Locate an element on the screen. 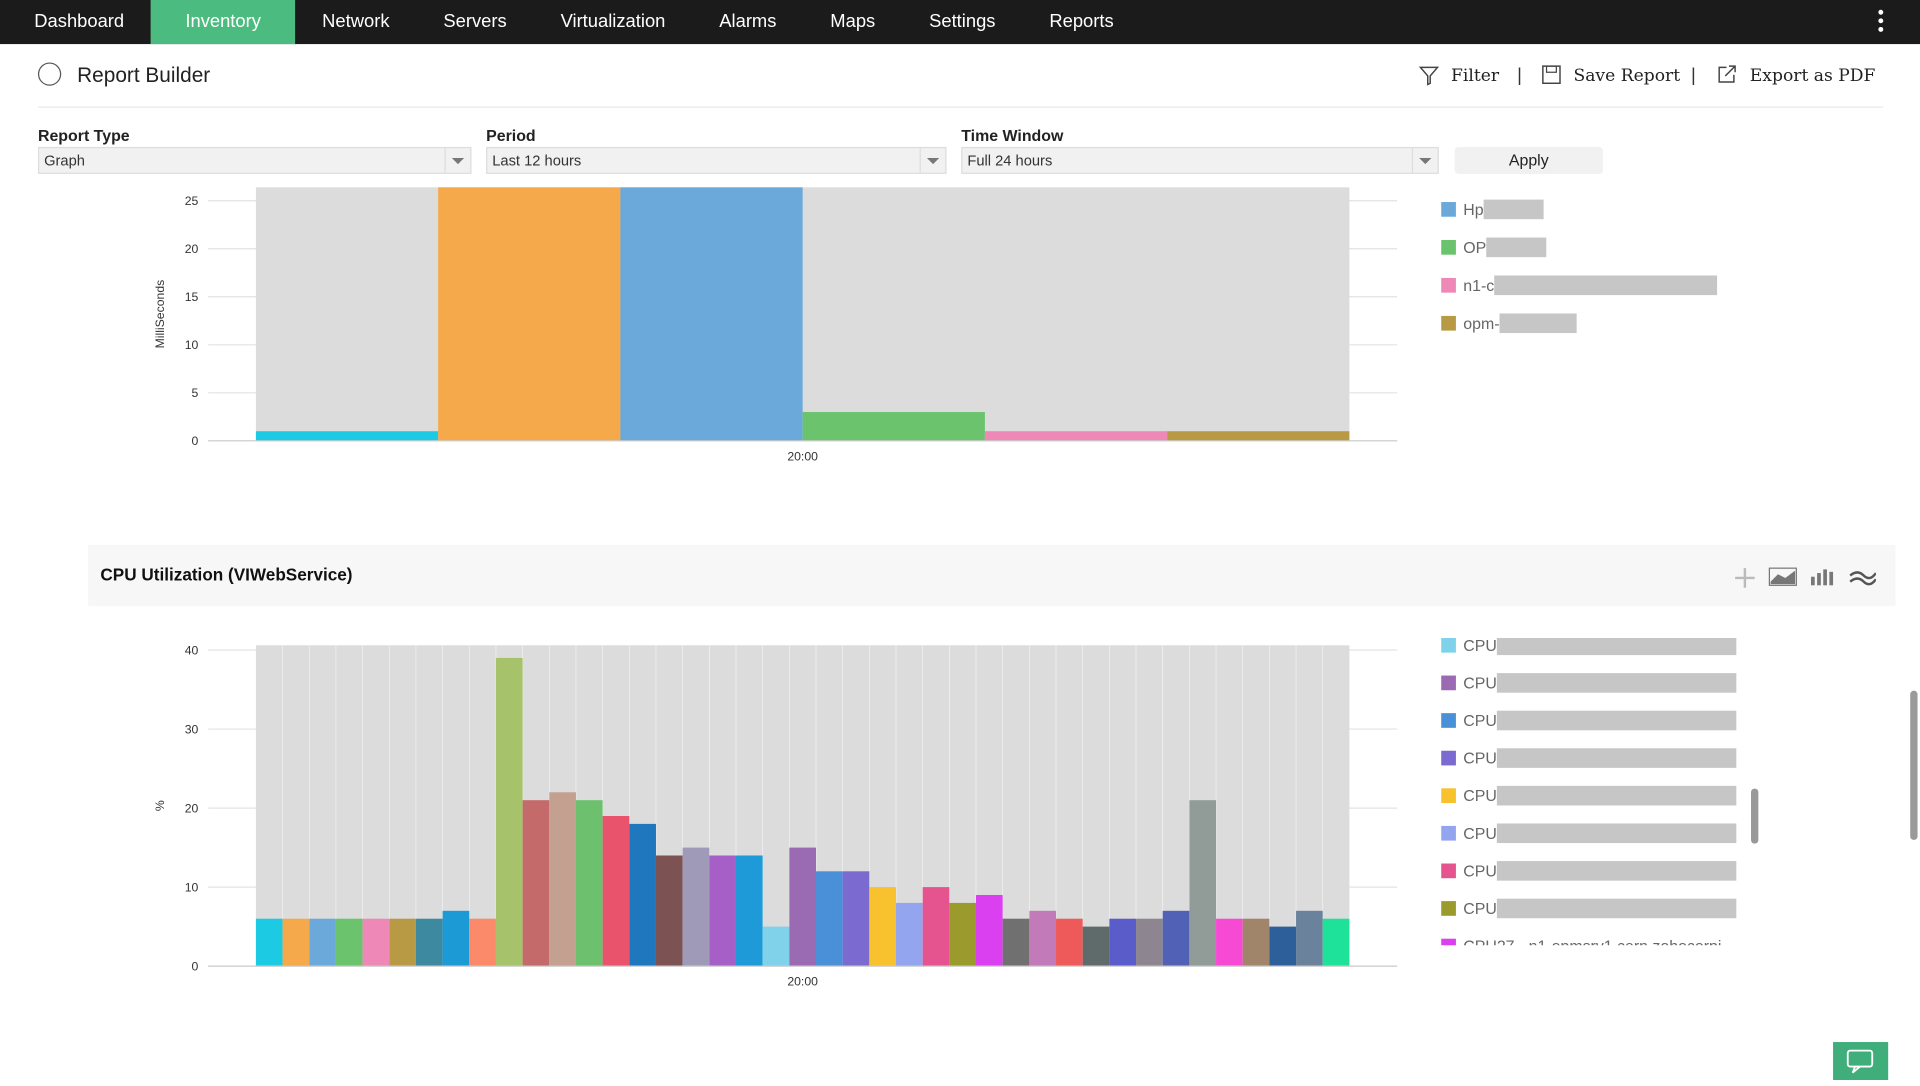  select-value: Last 12 hours is located at coordinates (537, 160).